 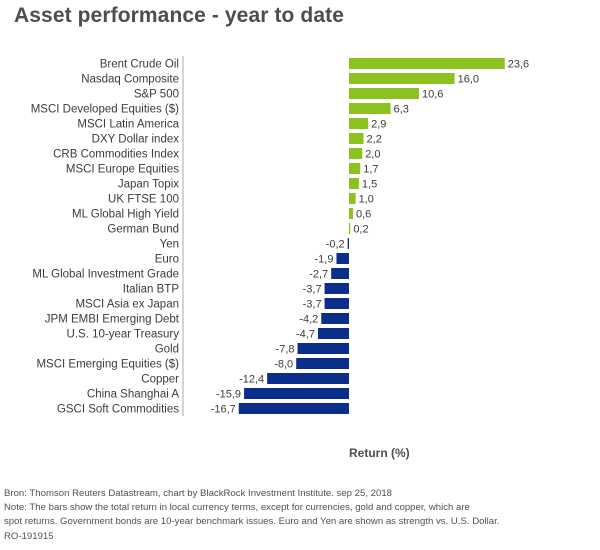 I want to click on category-label: Nasdaq Composite, so click(x=130, y=80).